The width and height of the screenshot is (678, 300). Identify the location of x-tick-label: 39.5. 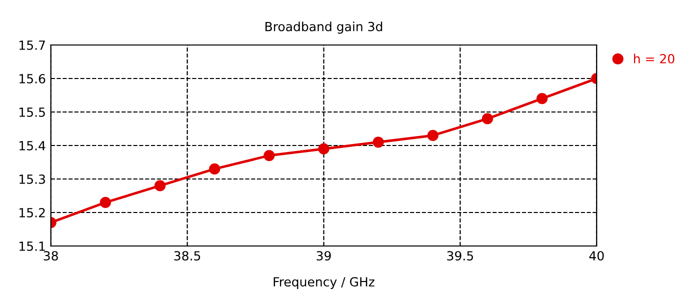
(460, 256).